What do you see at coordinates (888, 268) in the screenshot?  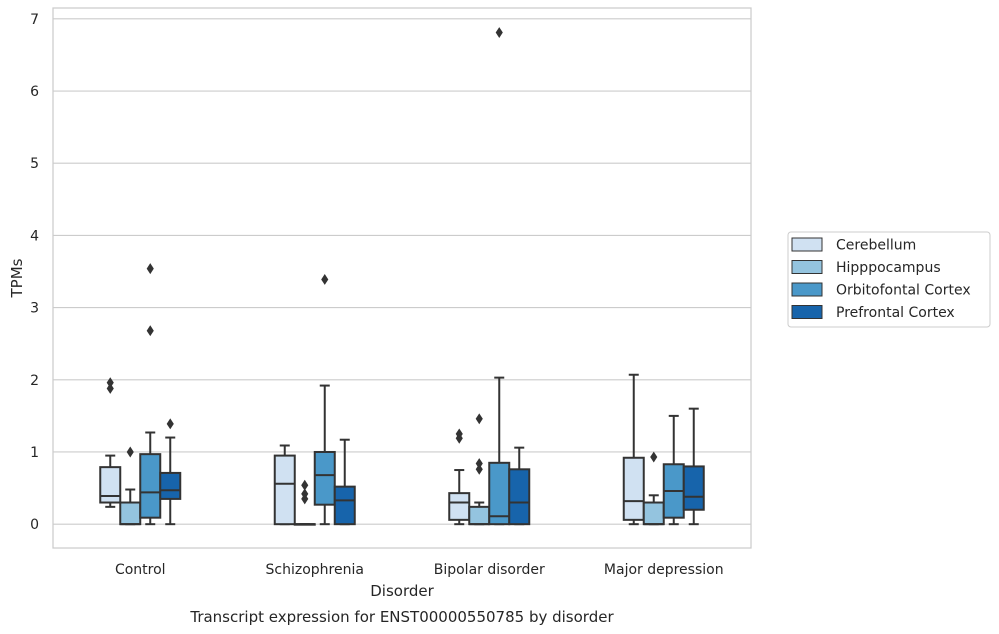 I see `legend-label: Hipppocampus` at bounding box center [888, 268].